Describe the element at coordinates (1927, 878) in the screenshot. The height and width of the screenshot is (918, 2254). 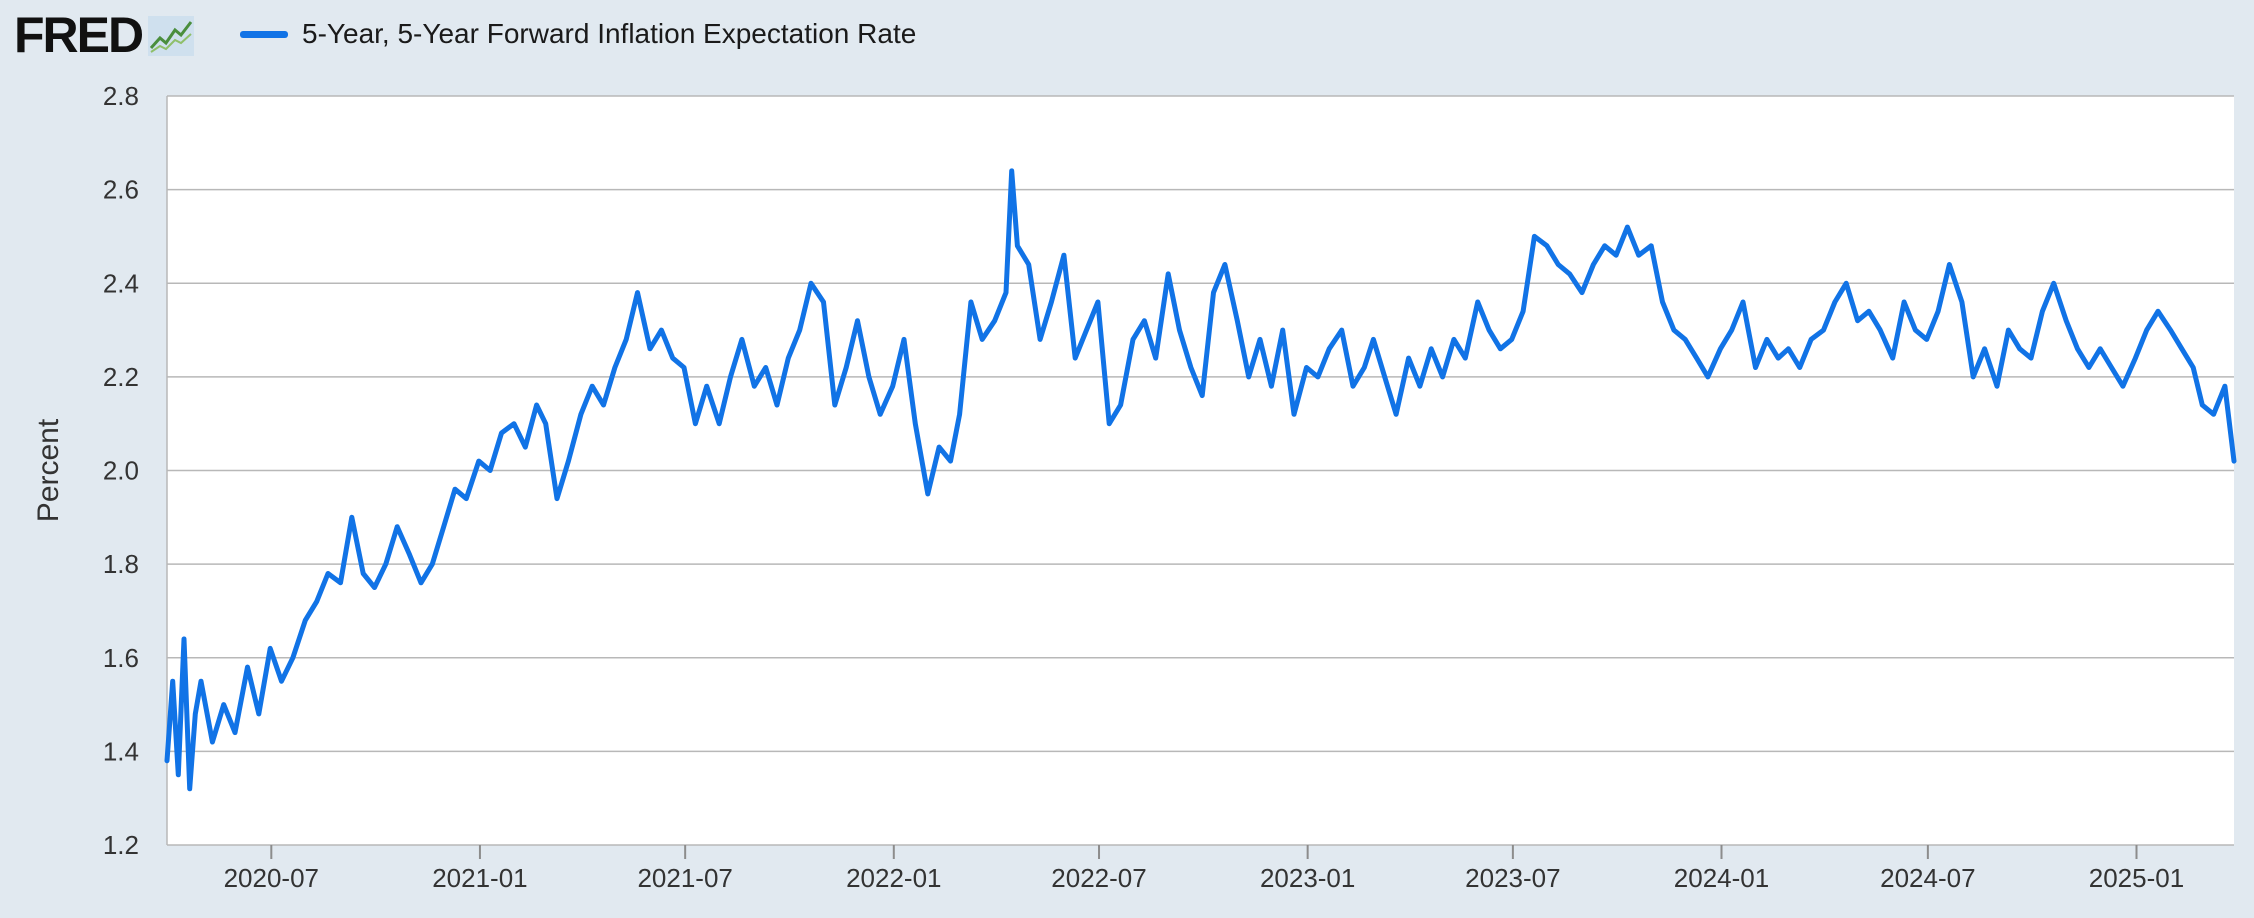
I see `x-tick-label: 2024-07` at that location.